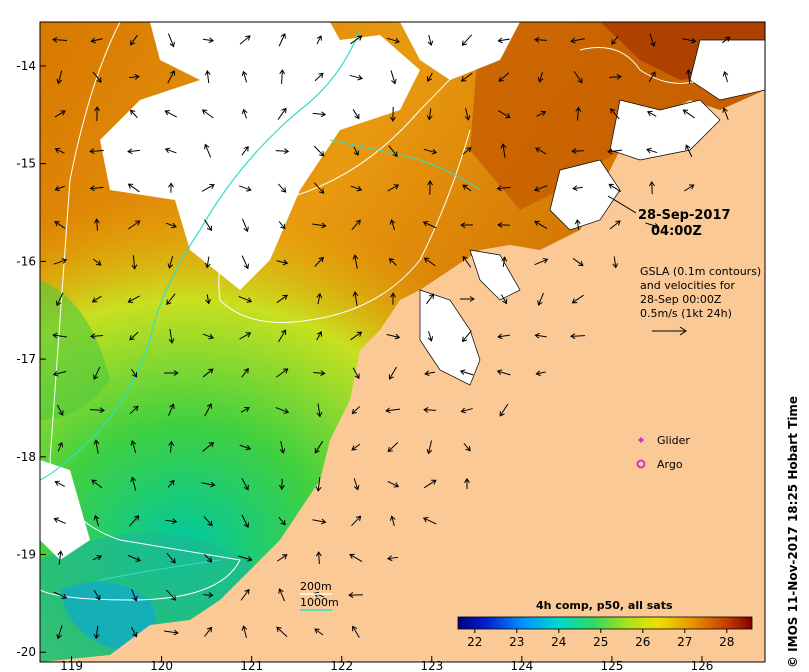 The width and height of the screenshot is (809, 672). Describe the element at coordinates (26, 164) in the screenshot. I see `lat-tick-label: -15` at that location.